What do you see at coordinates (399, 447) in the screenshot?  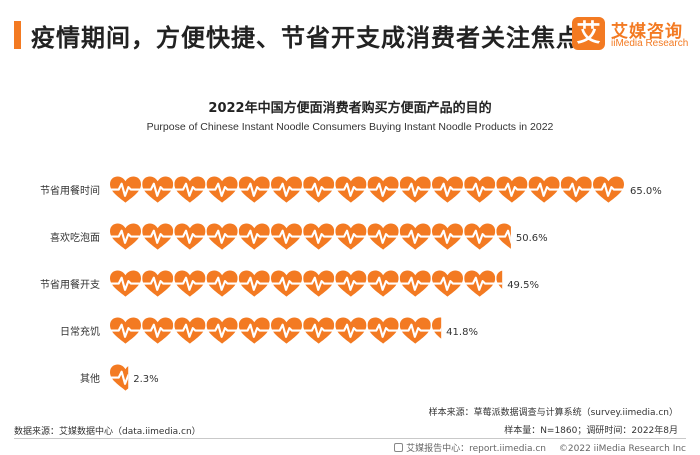 I see `report-icon` at bounding box center [399, 447].